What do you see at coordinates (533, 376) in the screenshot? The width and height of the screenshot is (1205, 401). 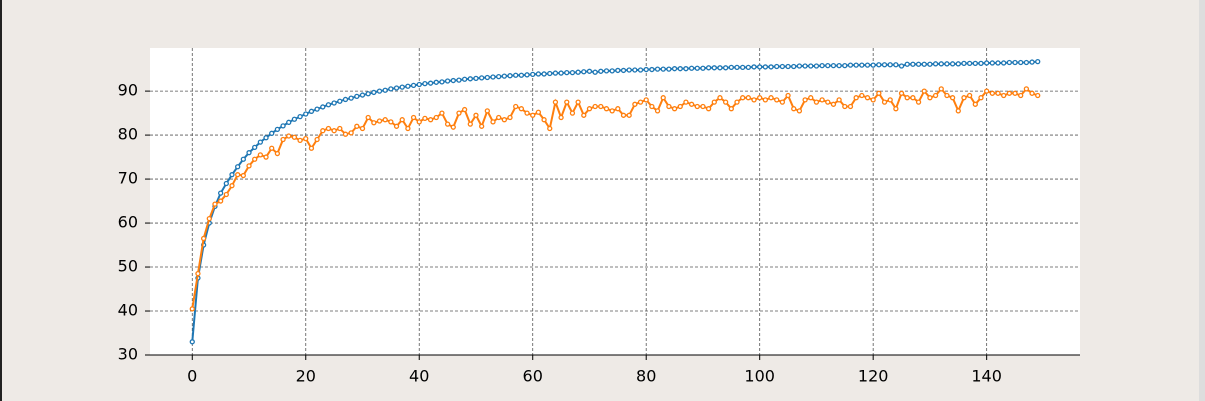 I see `x-tick-label: 60` at bounding box center [533, 376].